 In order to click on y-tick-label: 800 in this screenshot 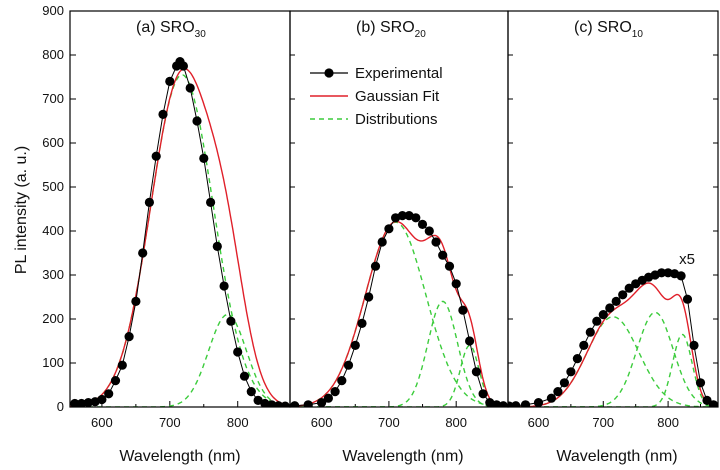, I will do `click(53, 54)`.